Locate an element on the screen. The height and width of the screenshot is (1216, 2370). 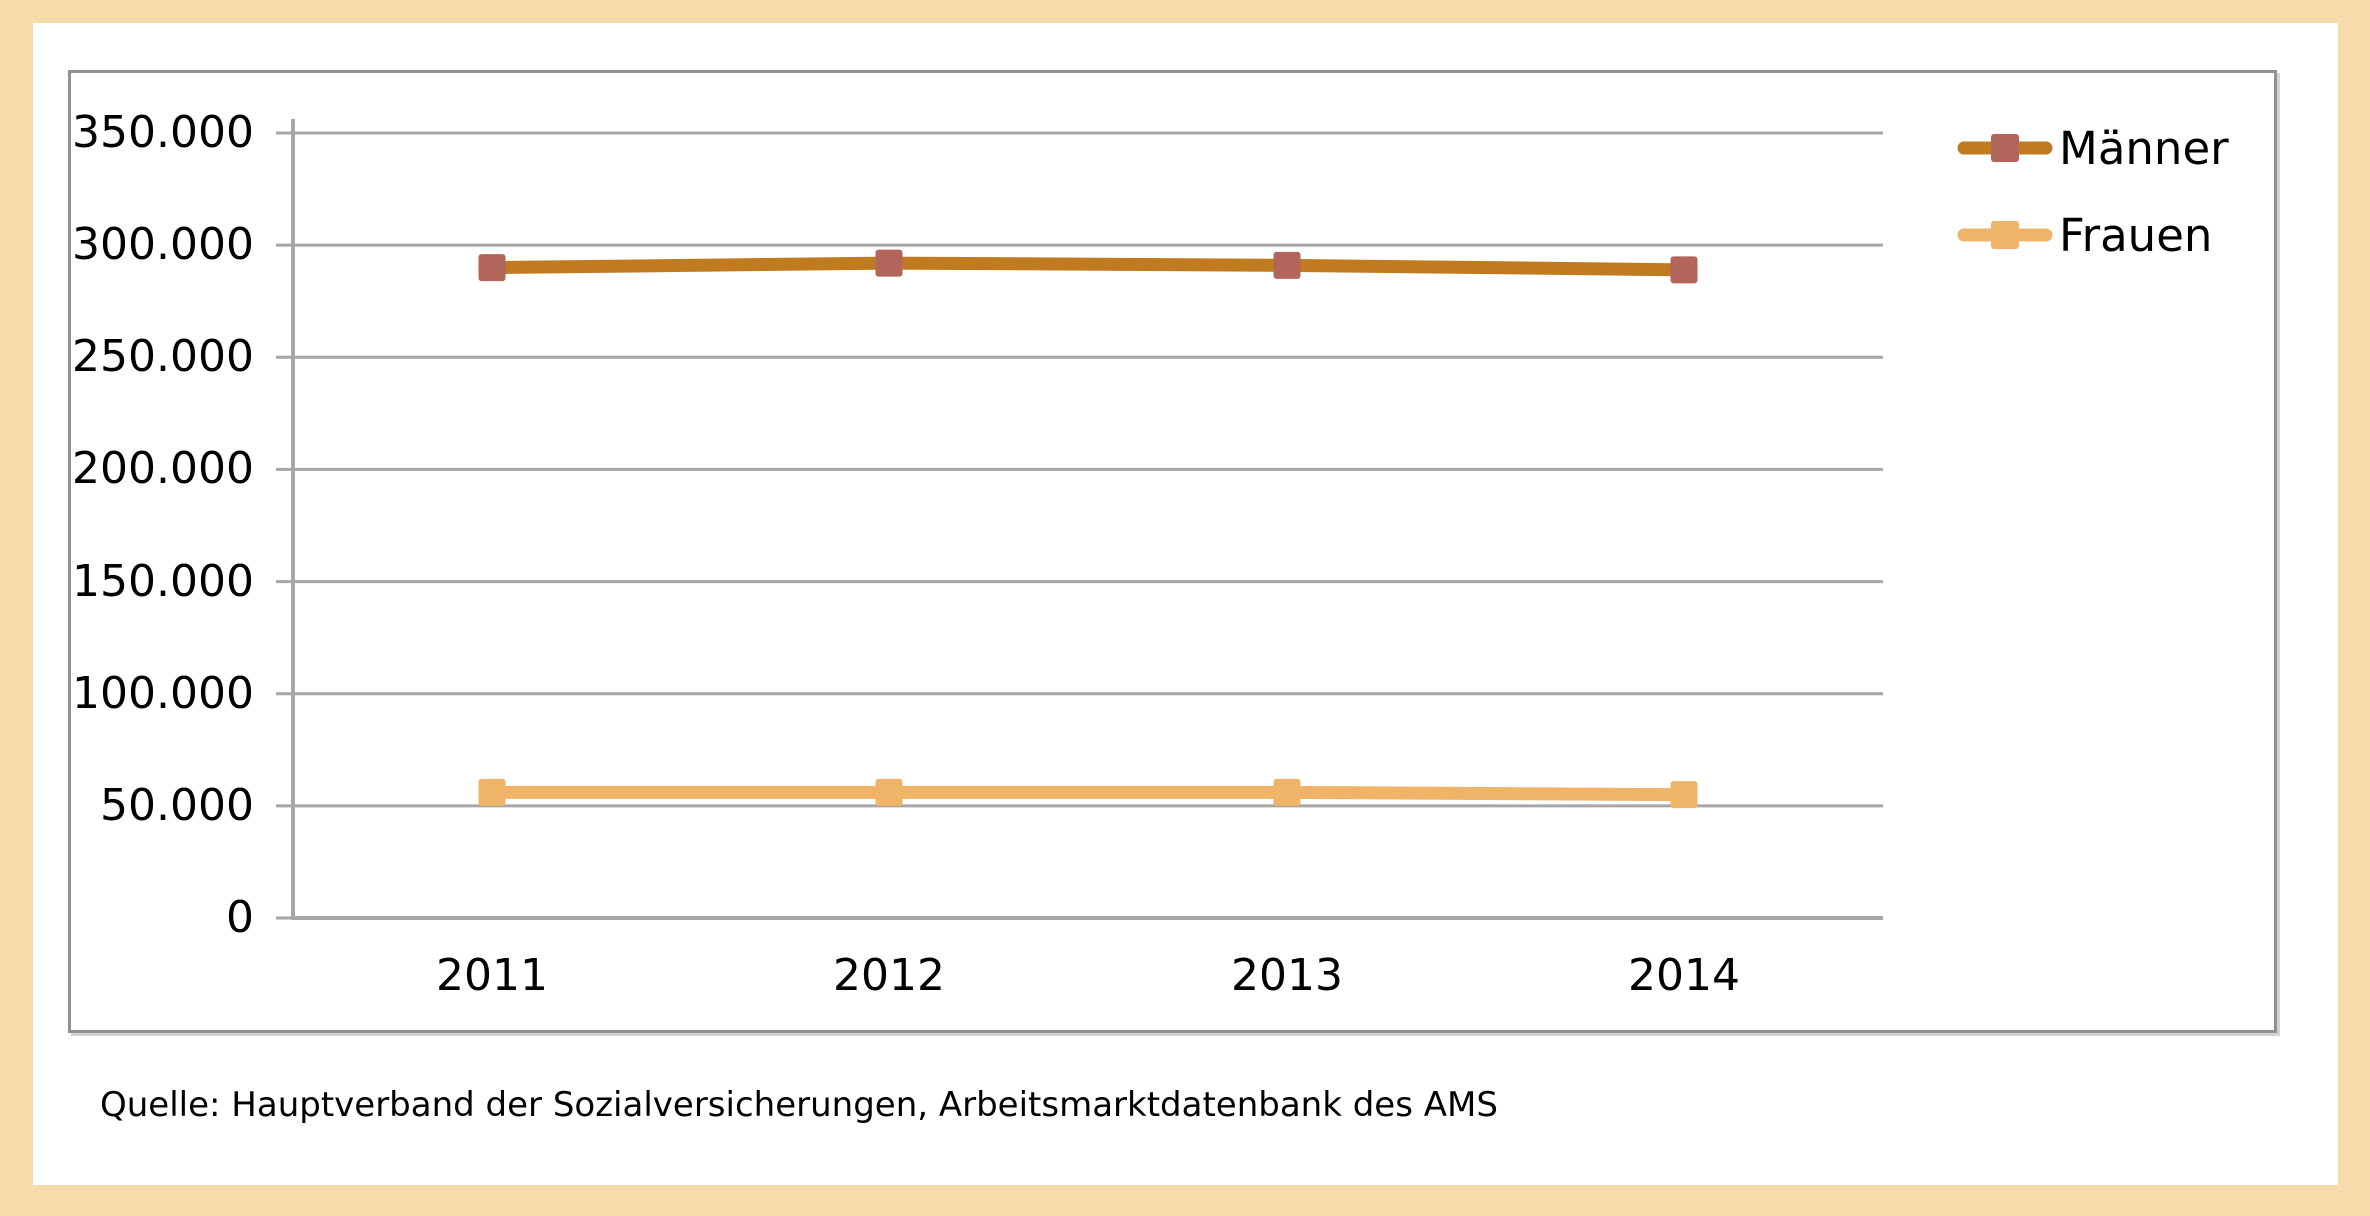
y-axis-tick-label: 300.000 is located at coordinates (163, 245).